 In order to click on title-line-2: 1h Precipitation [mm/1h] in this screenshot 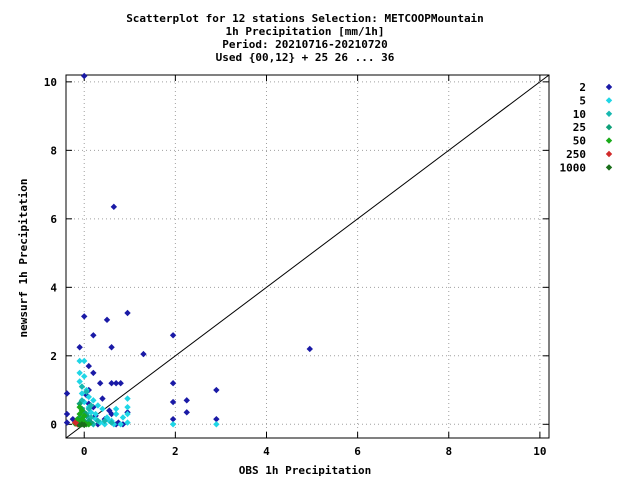, I will do `click(305, 31)`.